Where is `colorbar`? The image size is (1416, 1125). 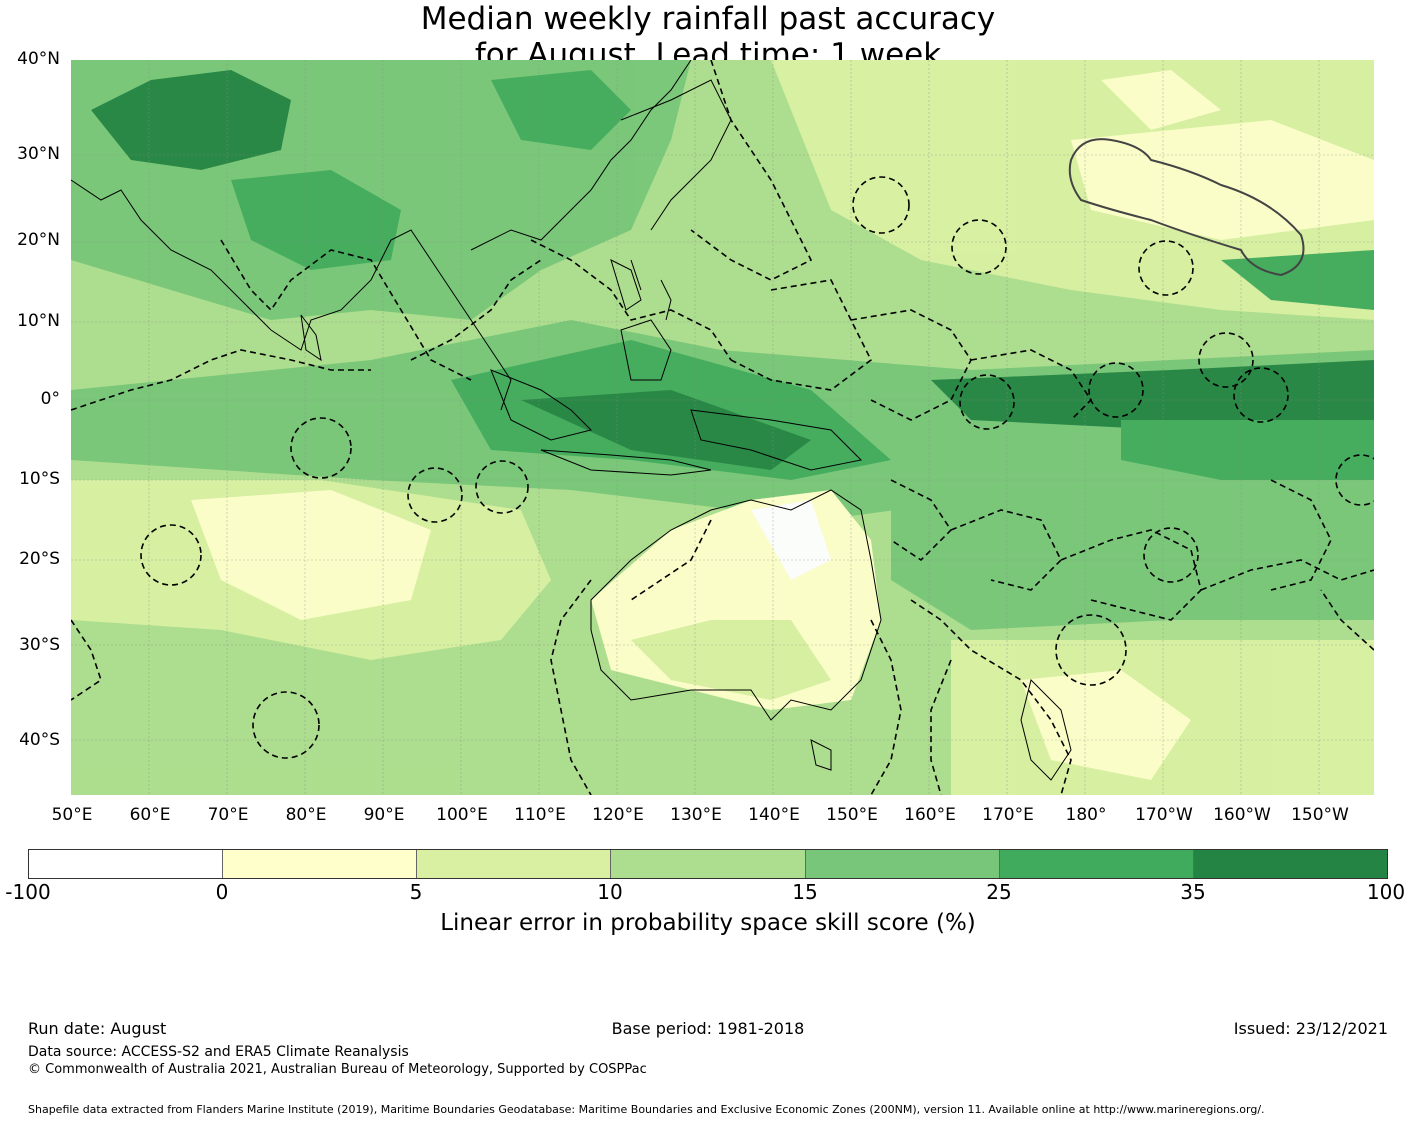
colorbar is located at coordinates (708, 864).